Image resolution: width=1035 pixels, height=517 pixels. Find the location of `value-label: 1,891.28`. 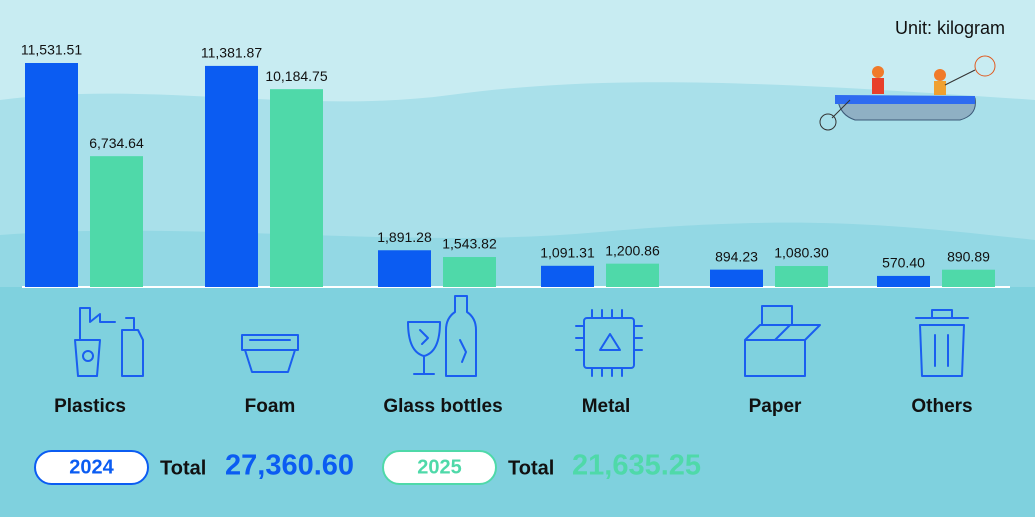

value-label: 1,891.28 is located at coordinates (404, 237).